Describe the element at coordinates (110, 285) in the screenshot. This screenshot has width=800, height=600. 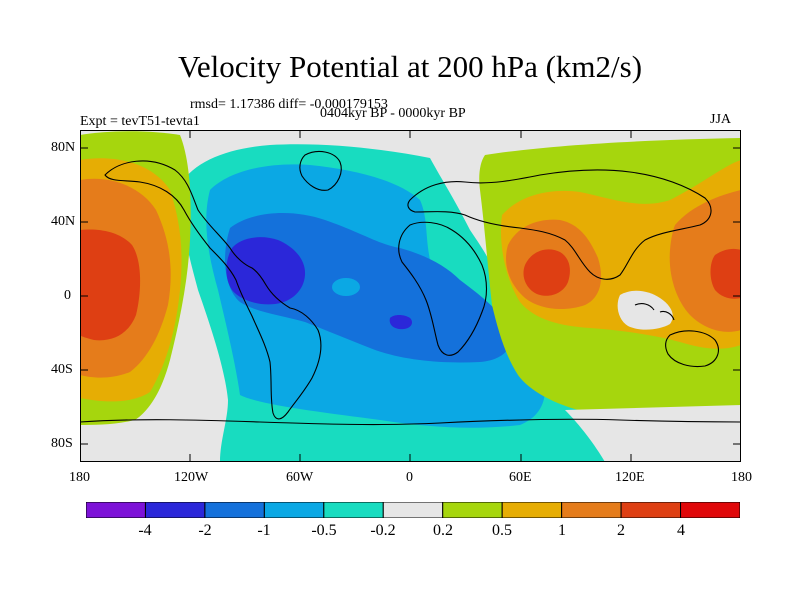
I see `contour-pos-2-pacific` at that location.